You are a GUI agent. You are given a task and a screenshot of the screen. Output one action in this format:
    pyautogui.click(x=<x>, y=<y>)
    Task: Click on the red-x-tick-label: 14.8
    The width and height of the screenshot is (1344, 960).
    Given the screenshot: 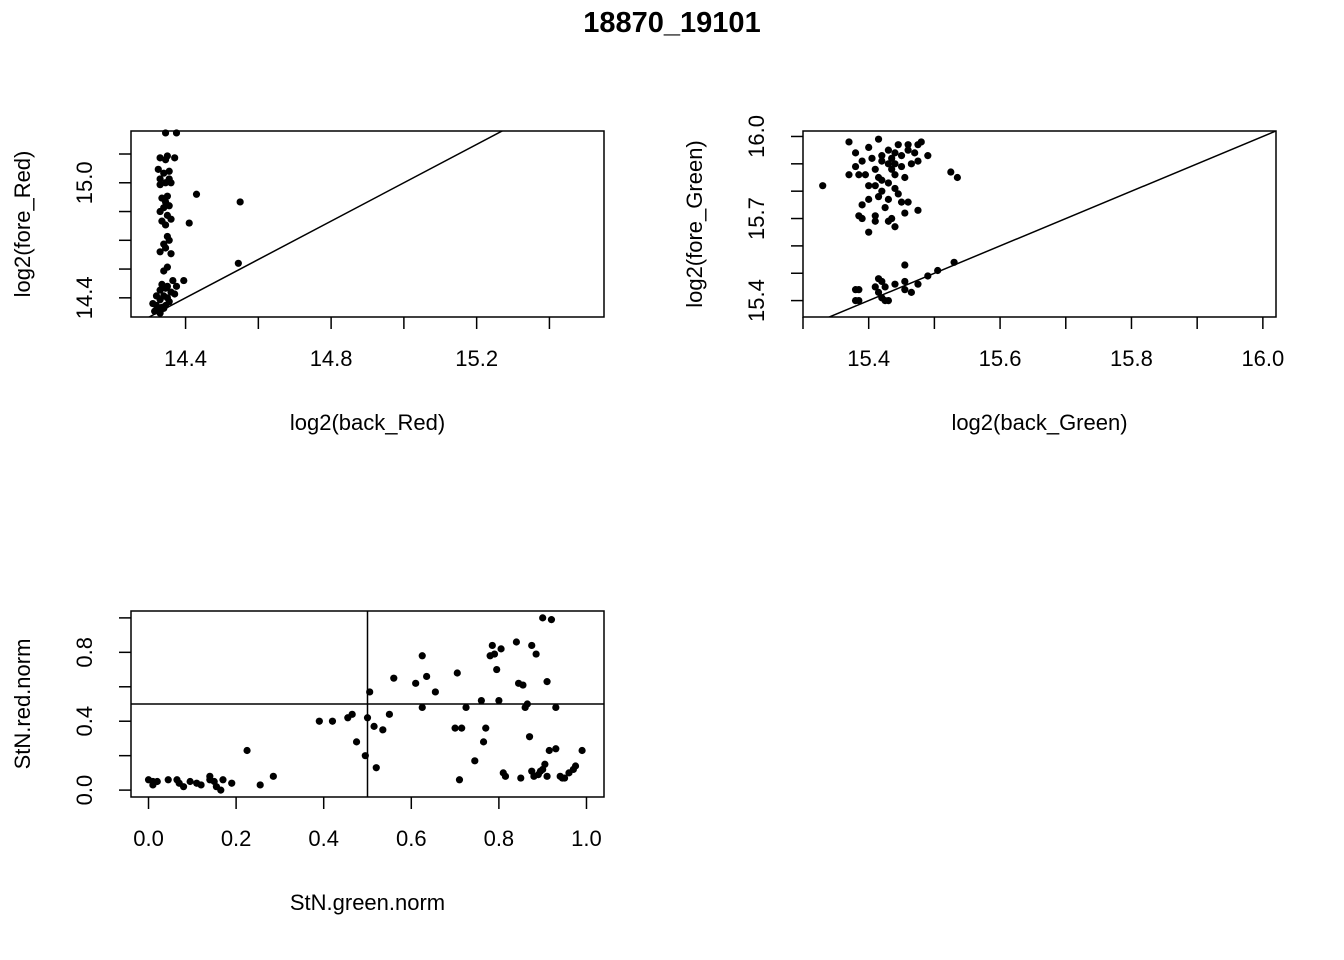 What is the action you would take?
    pyautogui.click(x=331, y=358)
    